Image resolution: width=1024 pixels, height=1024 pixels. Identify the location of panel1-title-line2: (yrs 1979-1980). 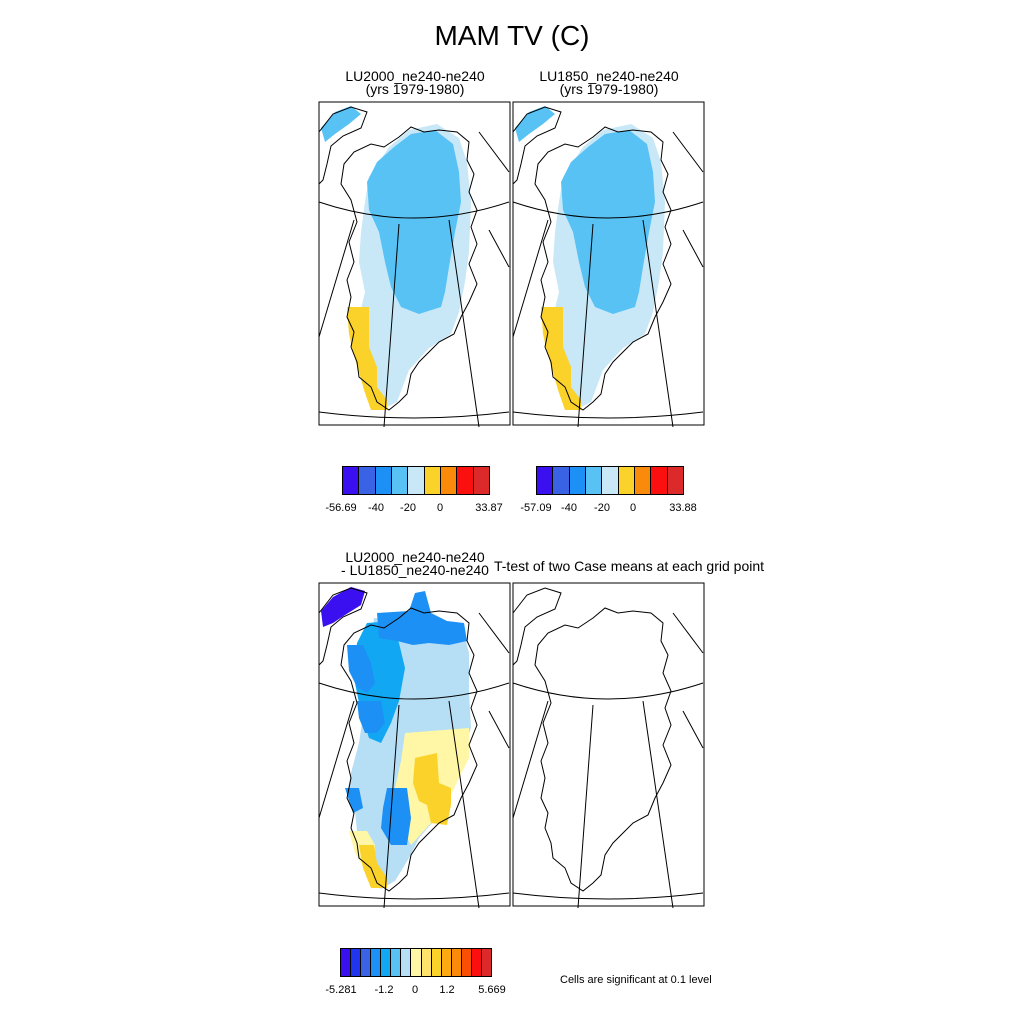
(415, 89).